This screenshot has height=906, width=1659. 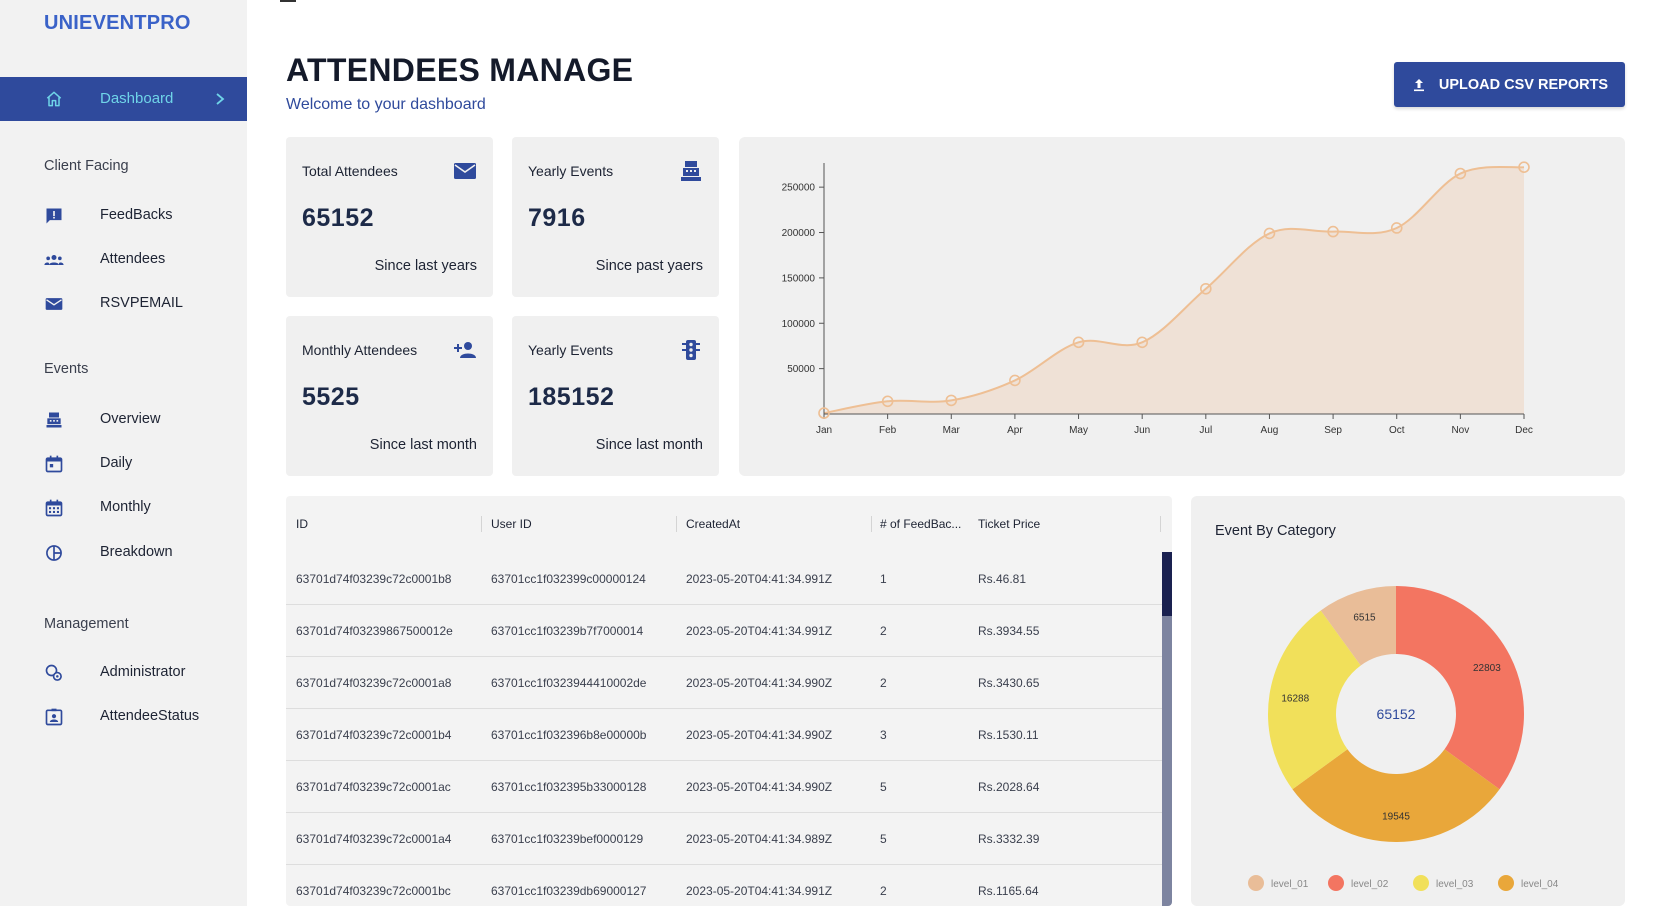 What do you see at coordinates (1009, 524) in the screenshot?
I see `column-header-ticket-price: Ticket Price` at bounding box center [1009, 524].